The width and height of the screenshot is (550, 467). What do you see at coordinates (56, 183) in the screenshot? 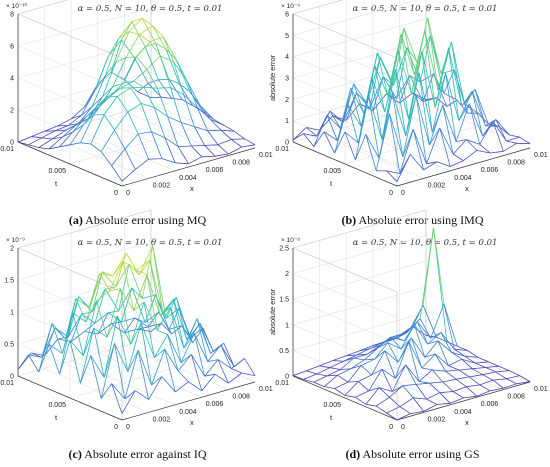
I see `t-axis-label-a: t` at bounding box center [56, 183].